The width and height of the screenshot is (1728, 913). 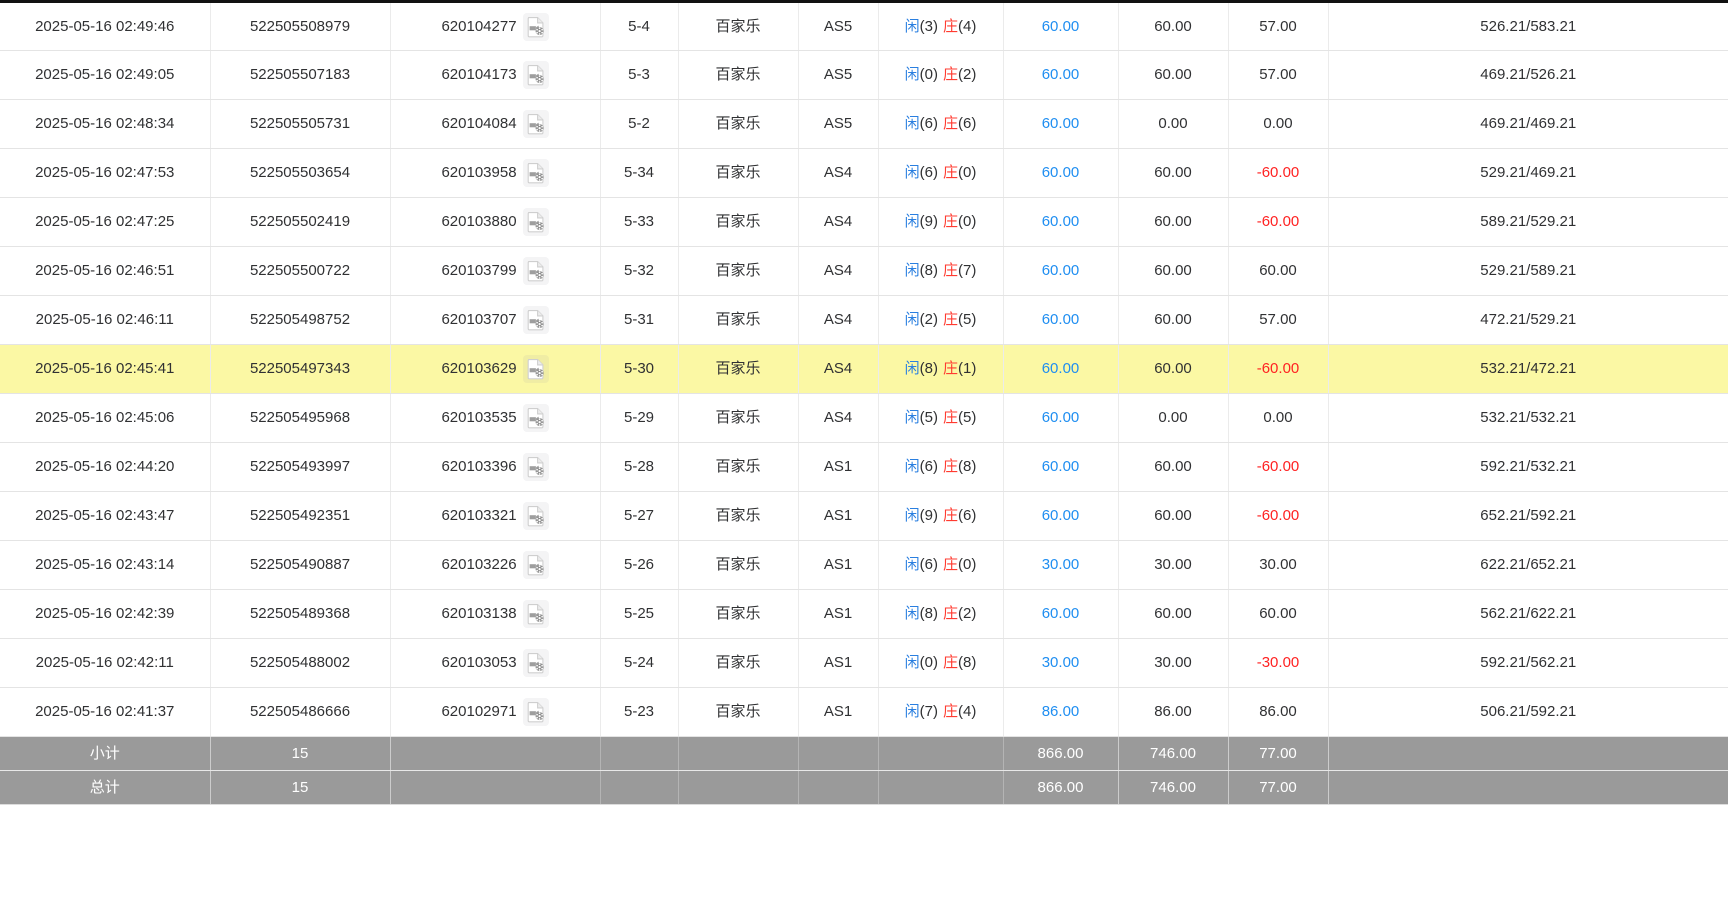 What do you see at coordinates (495, 467) in the screenshot?
I see `round-number-with-replay: 620103396` at bounding box center [495, 467].